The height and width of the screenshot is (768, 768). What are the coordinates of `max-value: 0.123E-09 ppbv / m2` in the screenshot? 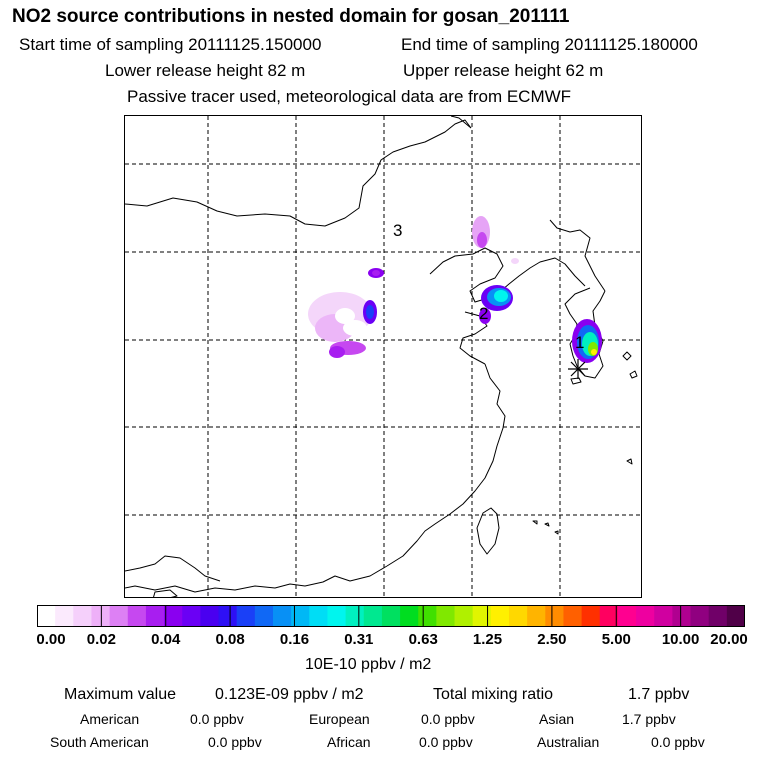 It's located at (289, 694).